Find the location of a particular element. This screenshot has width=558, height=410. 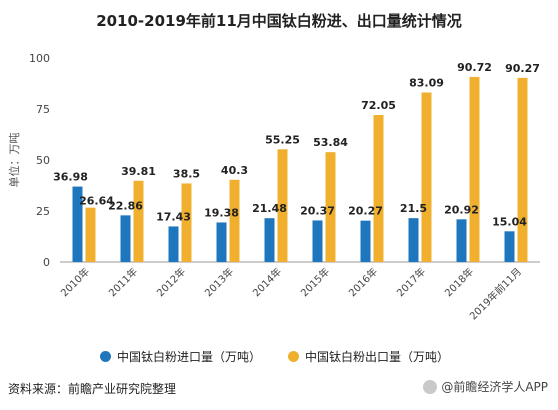

x-tick-label: 2016年 is located at coordinates (363, 282).